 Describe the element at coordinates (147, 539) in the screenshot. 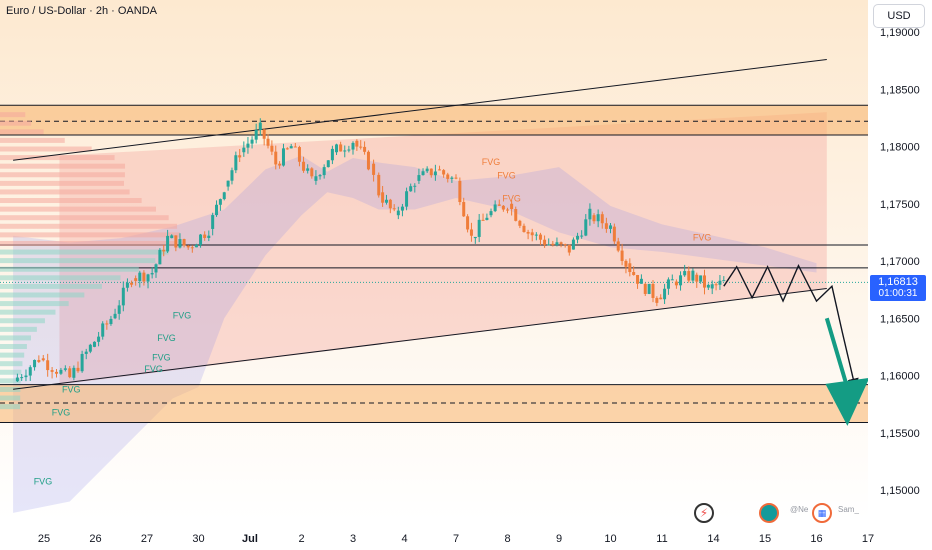

I see `x-tick-label: 27` at that location.